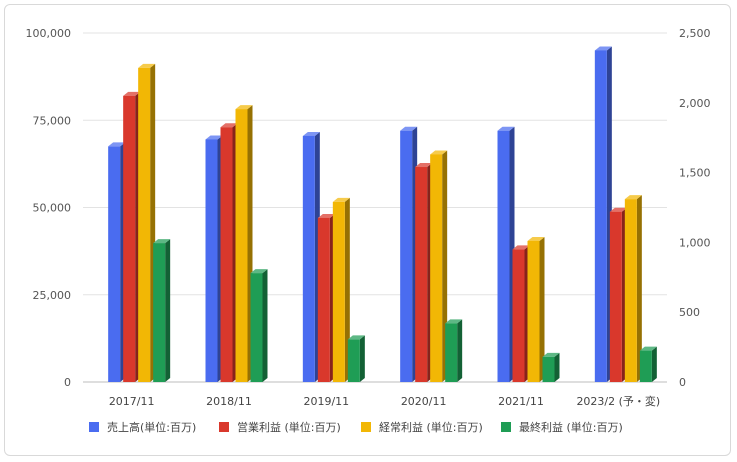  I want to click on right-tick-label: 2,000, so click(695, 103).